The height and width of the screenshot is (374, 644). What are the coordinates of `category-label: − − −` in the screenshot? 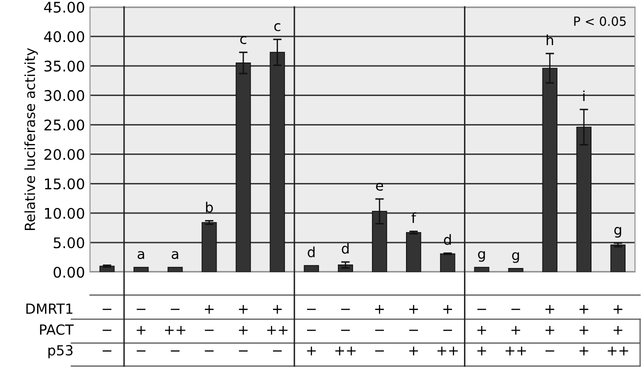 It's located at (107, 330).